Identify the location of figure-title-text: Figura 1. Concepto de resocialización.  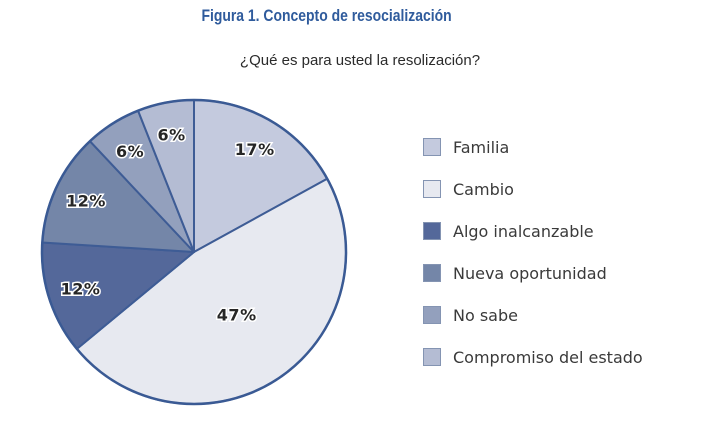
(327, 15).